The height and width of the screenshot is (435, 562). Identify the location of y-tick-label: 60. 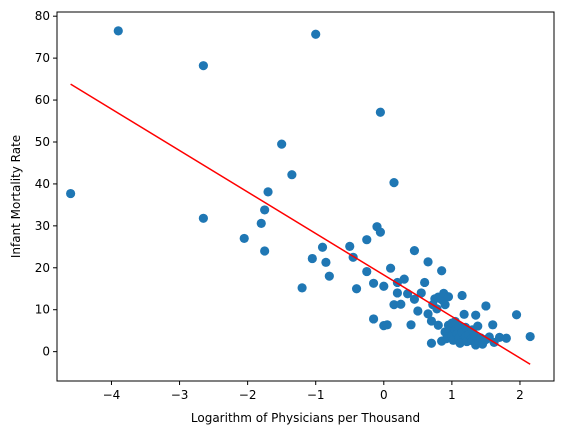
(42, 100).